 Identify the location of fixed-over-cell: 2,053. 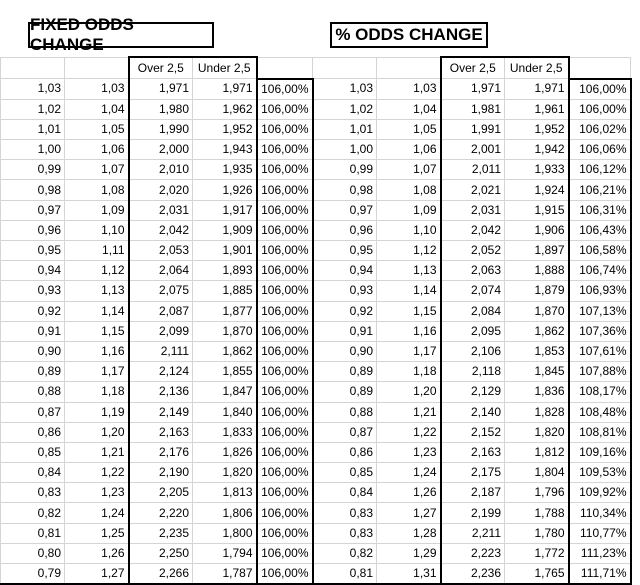
(160, 250).